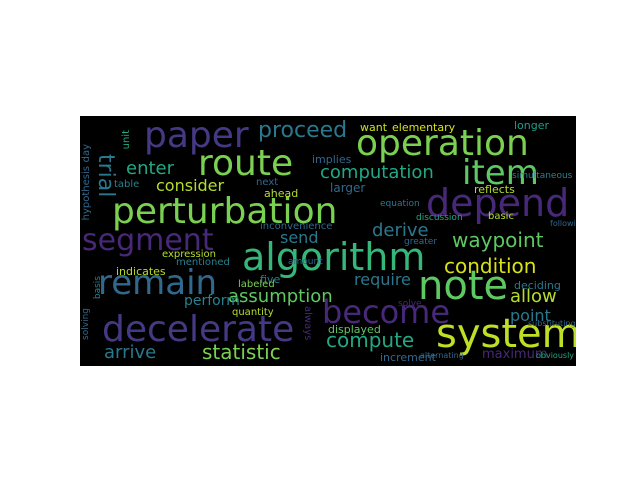  What do you see at coordinates (253, 312) in the screenshot?
I see `word-quantity: quantity` at bounding box center [253, 312].